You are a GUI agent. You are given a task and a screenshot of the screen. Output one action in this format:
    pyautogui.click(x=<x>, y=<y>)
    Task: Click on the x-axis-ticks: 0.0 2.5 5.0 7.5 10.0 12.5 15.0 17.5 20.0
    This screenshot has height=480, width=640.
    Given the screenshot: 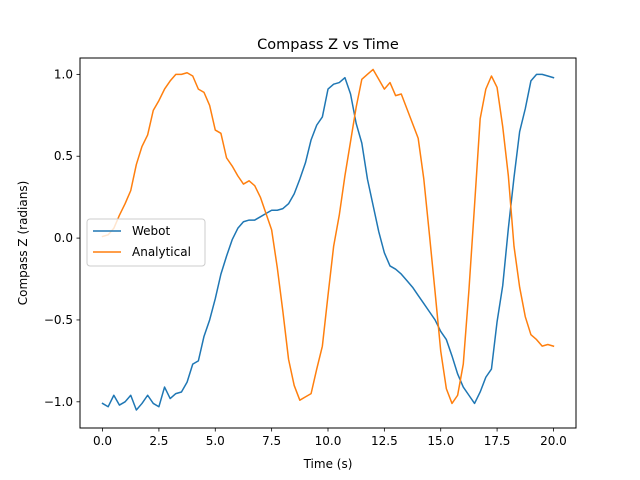 What is the action you would take?
    pyautogui.click(x=330, y=438)
    